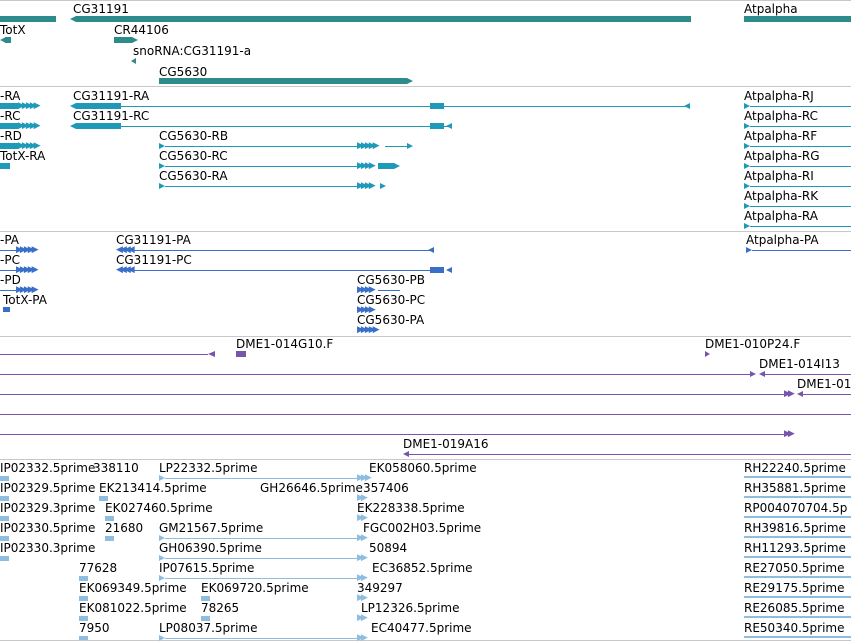 This screenshot has width=851, height=643. I want to click on est-label: RE29175.5prime, so click(794, 588).